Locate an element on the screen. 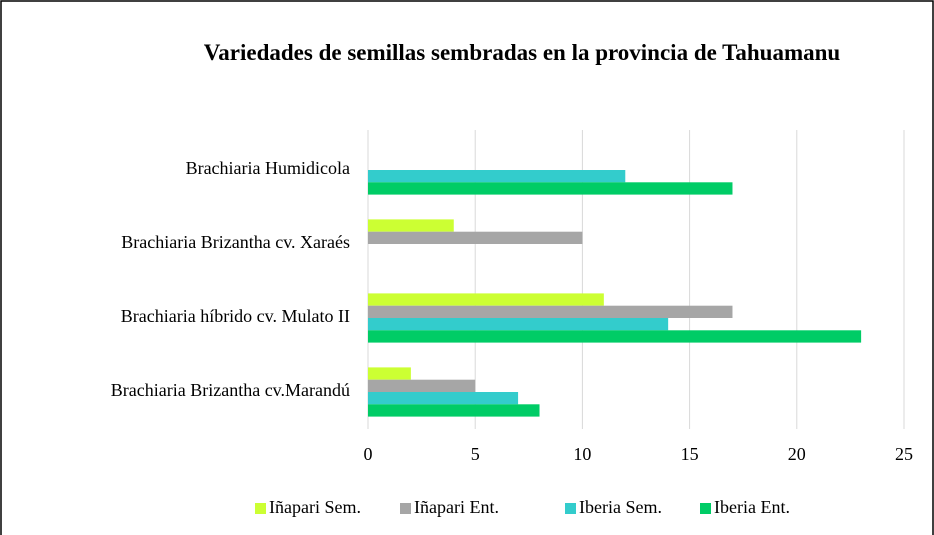 This screenshot has height=535, width=934. x-tick-label: 20 is located at coordinates (797, 454).